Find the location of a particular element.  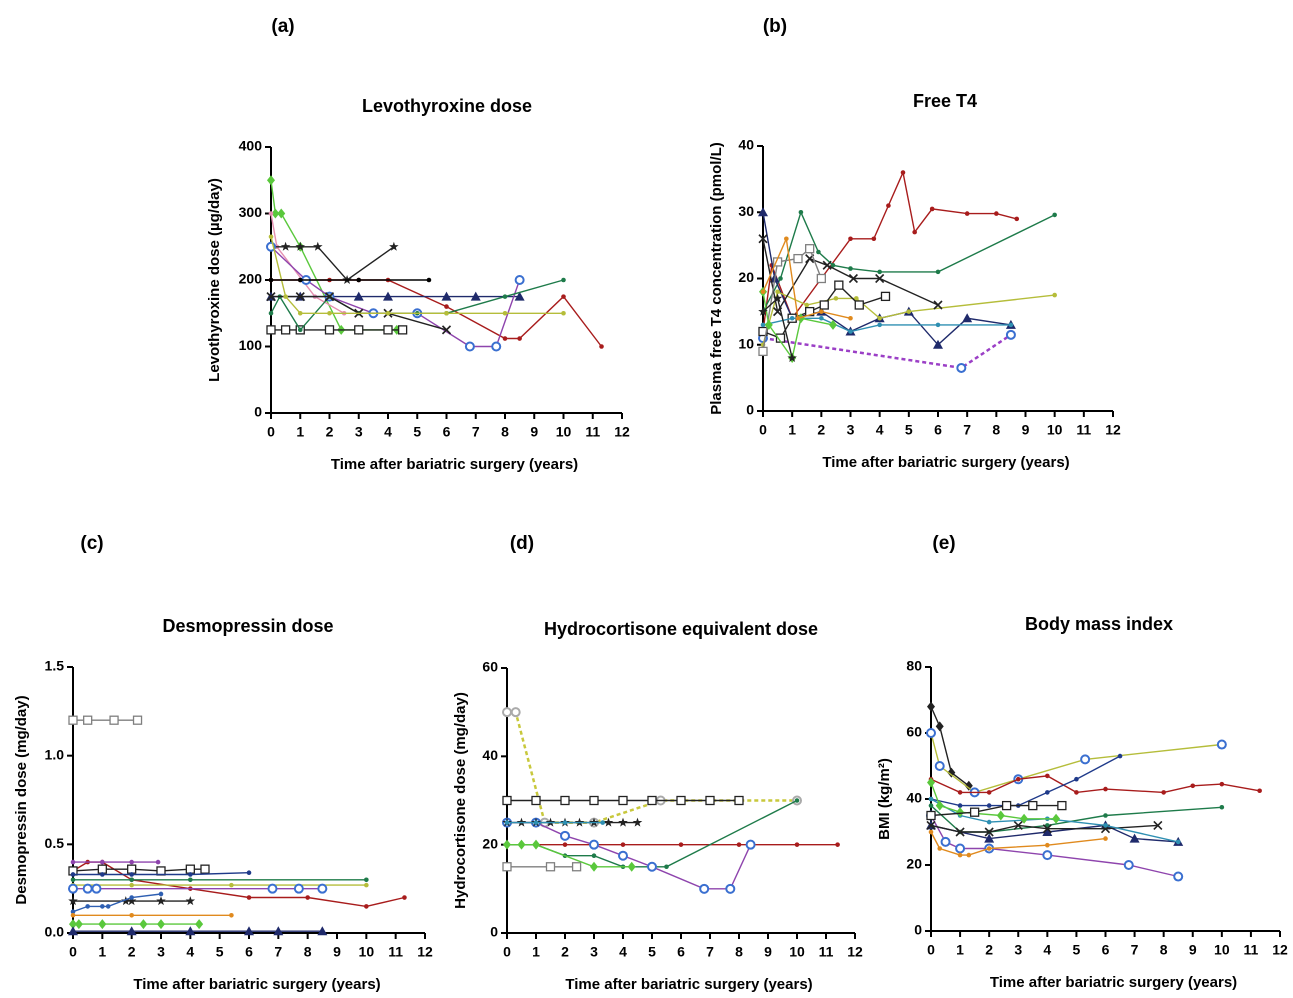

x-tick-label: 8 is located at coordinates (1164, 950).